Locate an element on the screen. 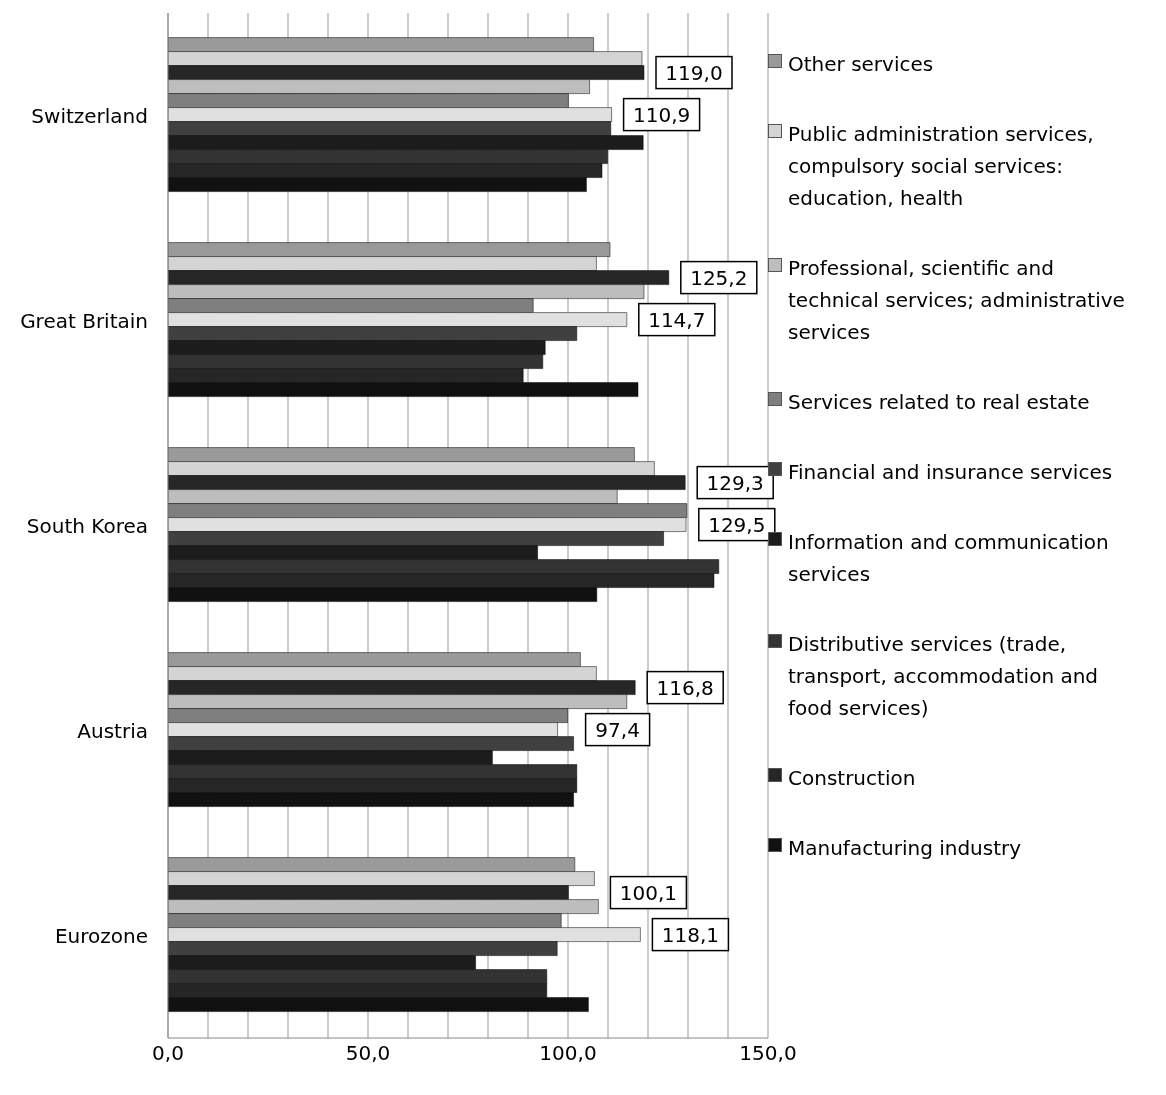  y-tick-label: Austria is located at coordinates (112, 730).